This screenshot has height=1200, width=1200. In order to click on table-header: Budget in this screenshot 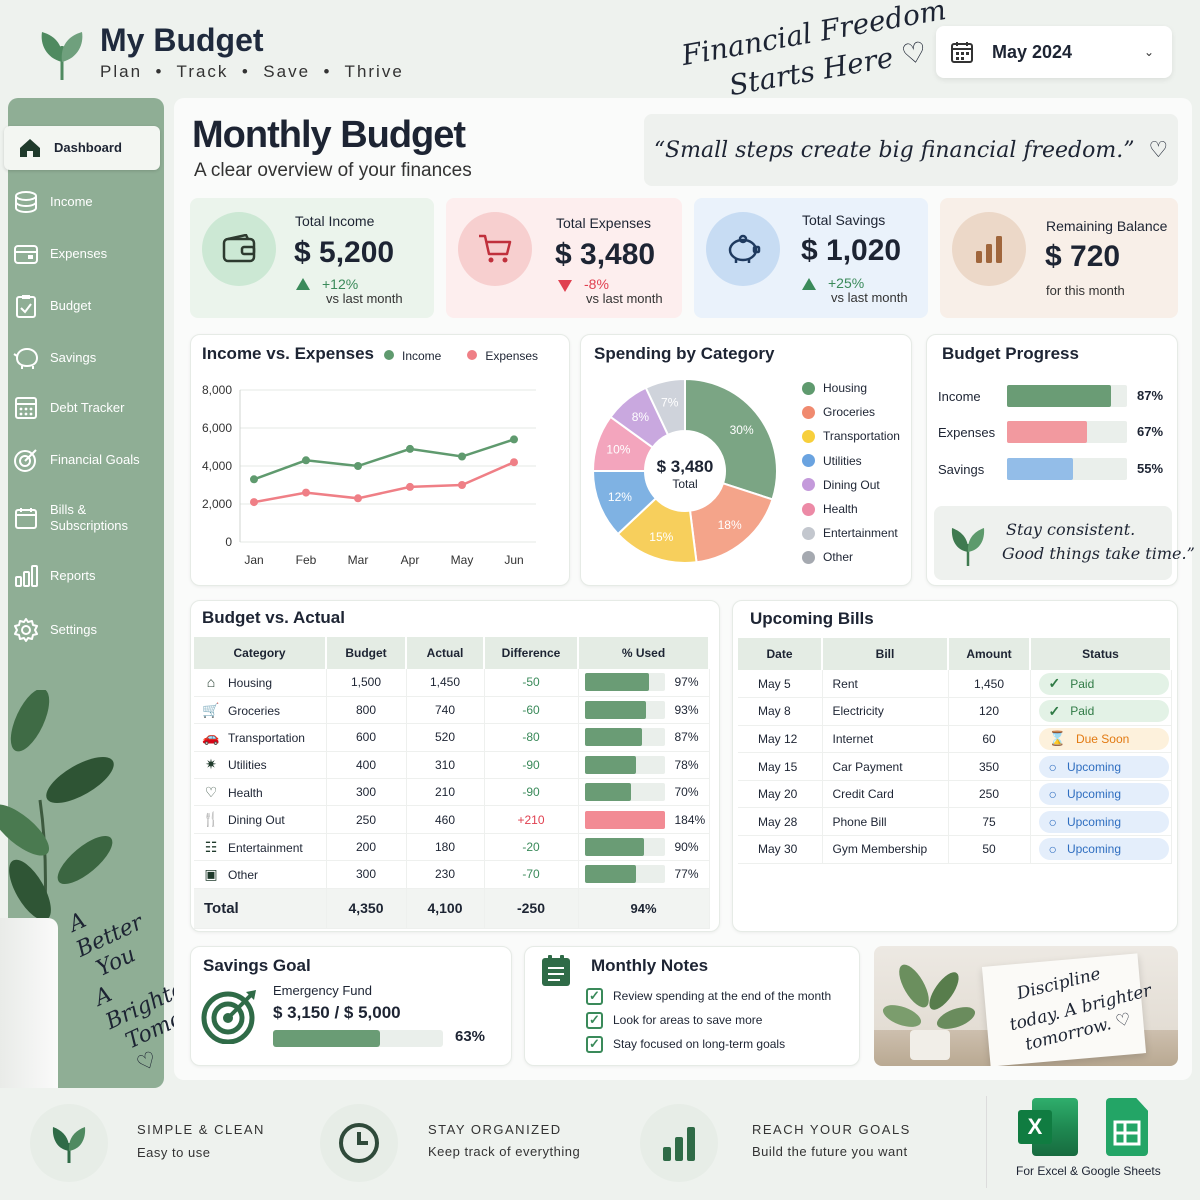, I will do `click(366, 653)`.